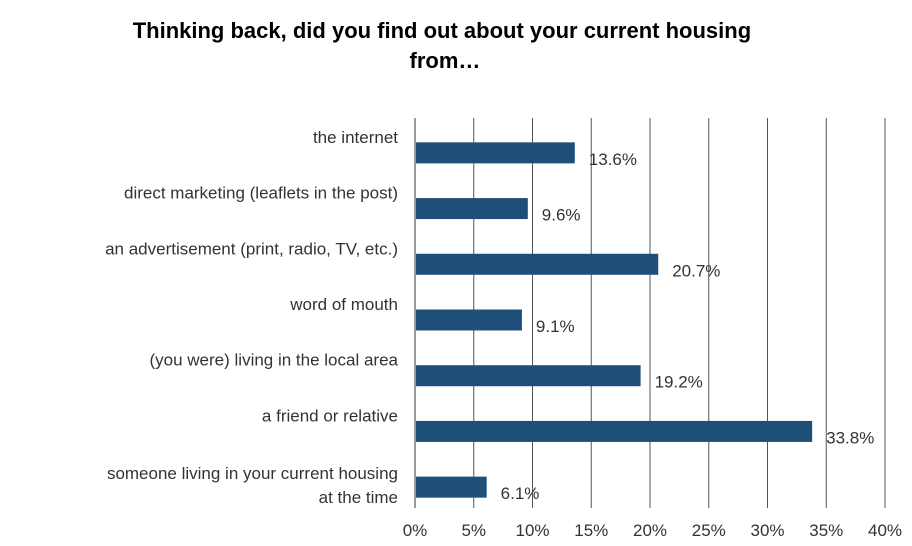  What do you see at coordinates (343, 304) in the screenshot?
I see `category-label: word of mouth` at bounding box center [343, 304].